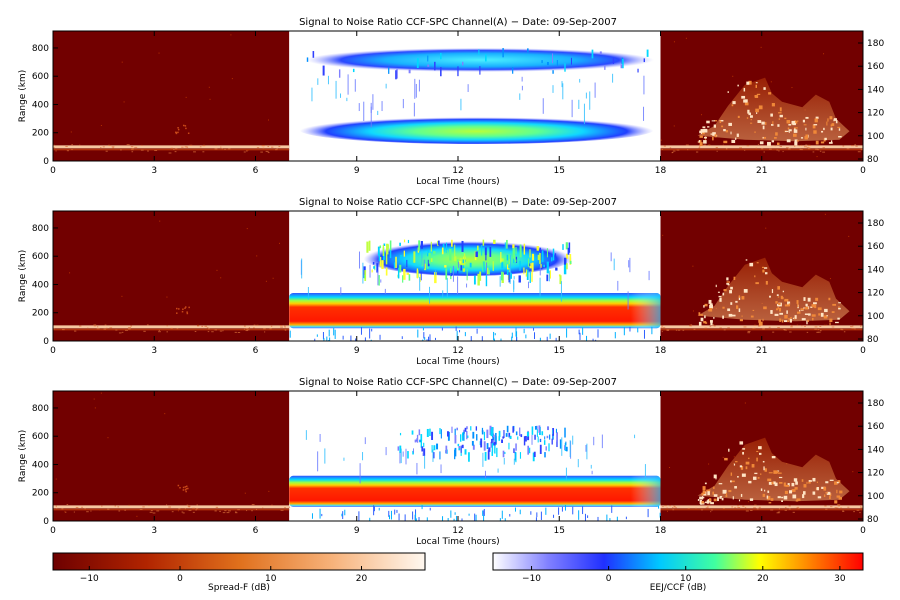  Describe the element at coordinates (875, 497) in the screenshot. I see `y2-tick-label: 100` at that location.